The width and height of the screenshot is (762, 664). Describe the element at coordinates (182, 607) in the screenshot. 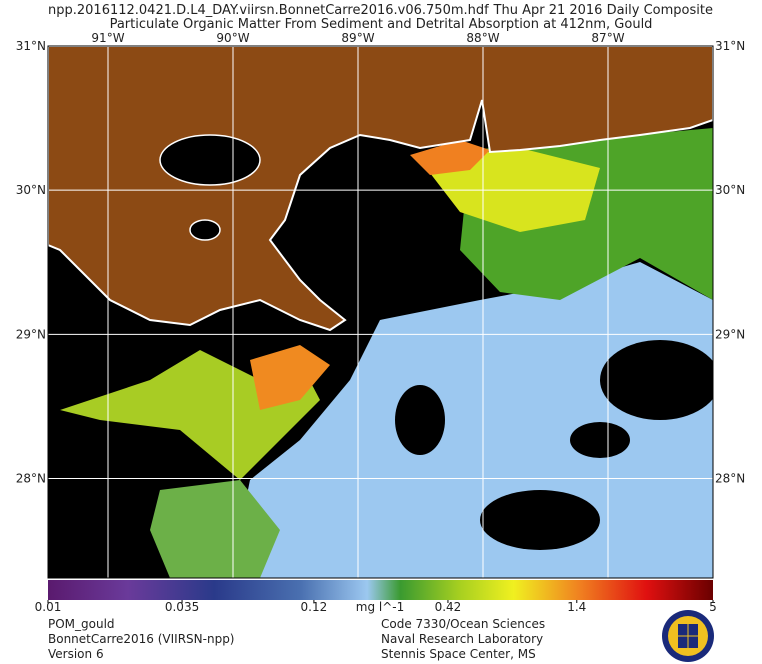

I see `colorbar-label: 0.035` at that location.